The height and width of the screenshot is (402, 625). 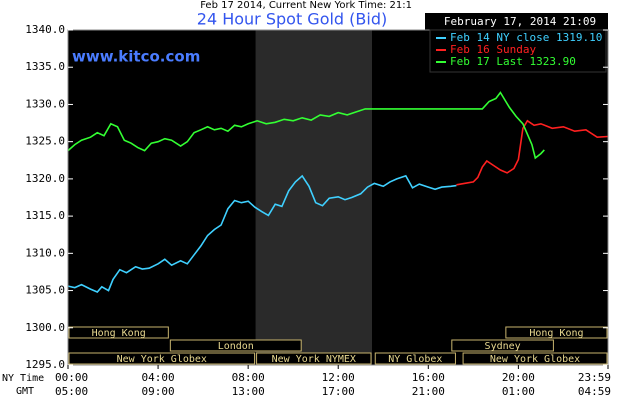 What do you see at coordinates (428, 391) in the screenshot?
I see `gmt-tick-label: 21:00` at bounding box center [428, 391].